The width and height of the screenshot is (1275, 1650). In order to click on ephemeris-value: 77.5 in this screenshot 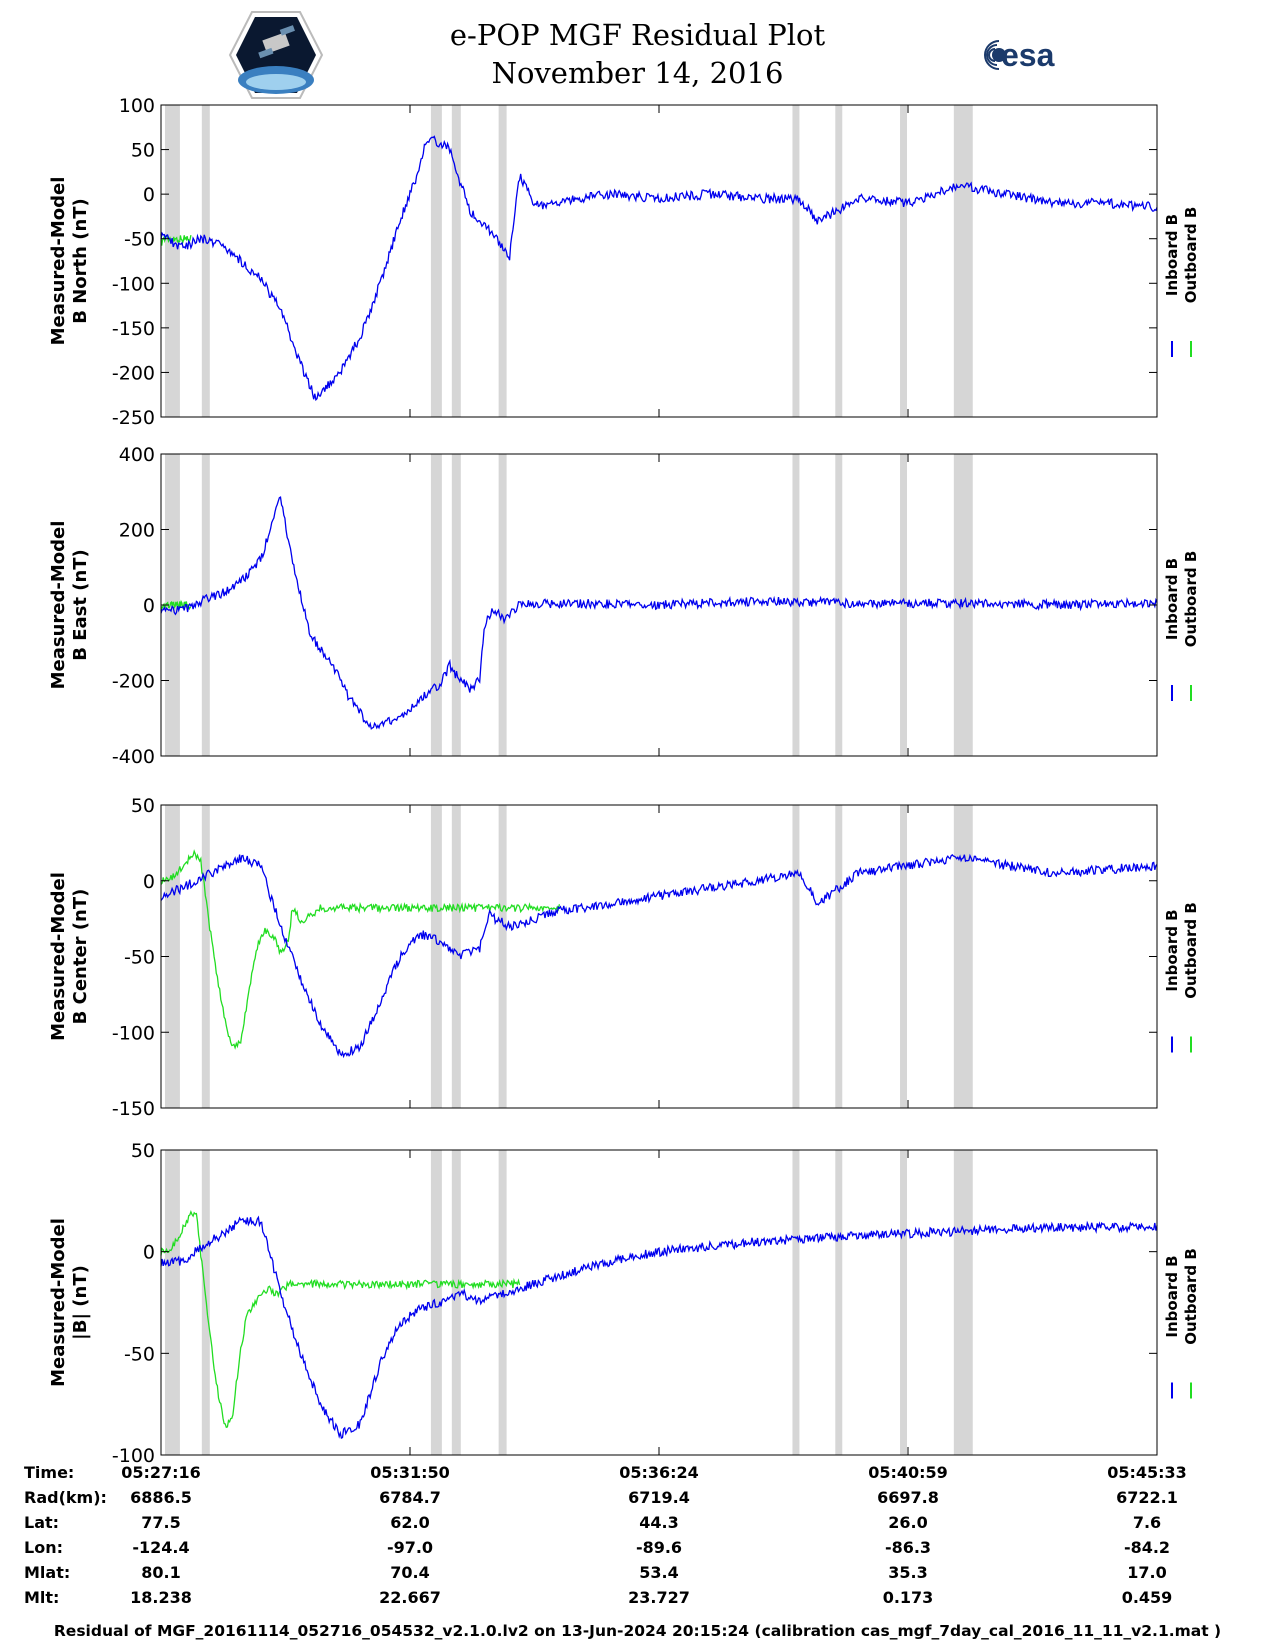, I will do `click(160, 1522)`.